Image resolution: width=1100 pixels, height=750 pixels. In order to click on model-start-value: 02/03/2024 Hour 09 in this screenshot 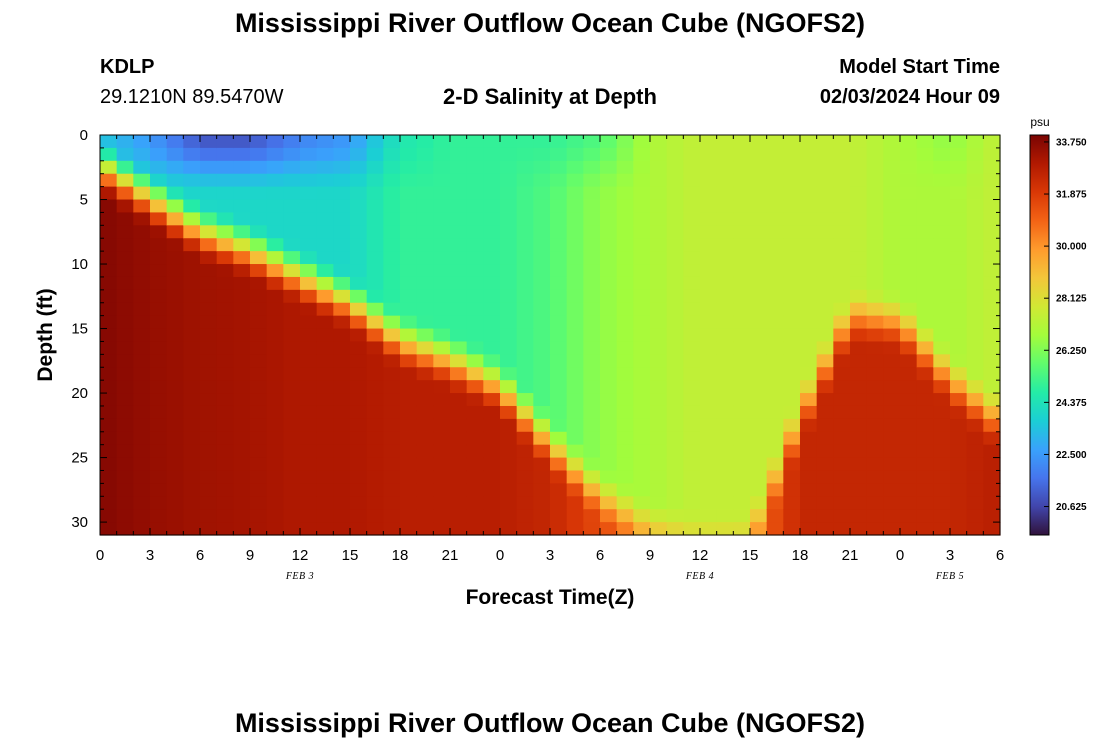, I will do `click(909, 97)`.